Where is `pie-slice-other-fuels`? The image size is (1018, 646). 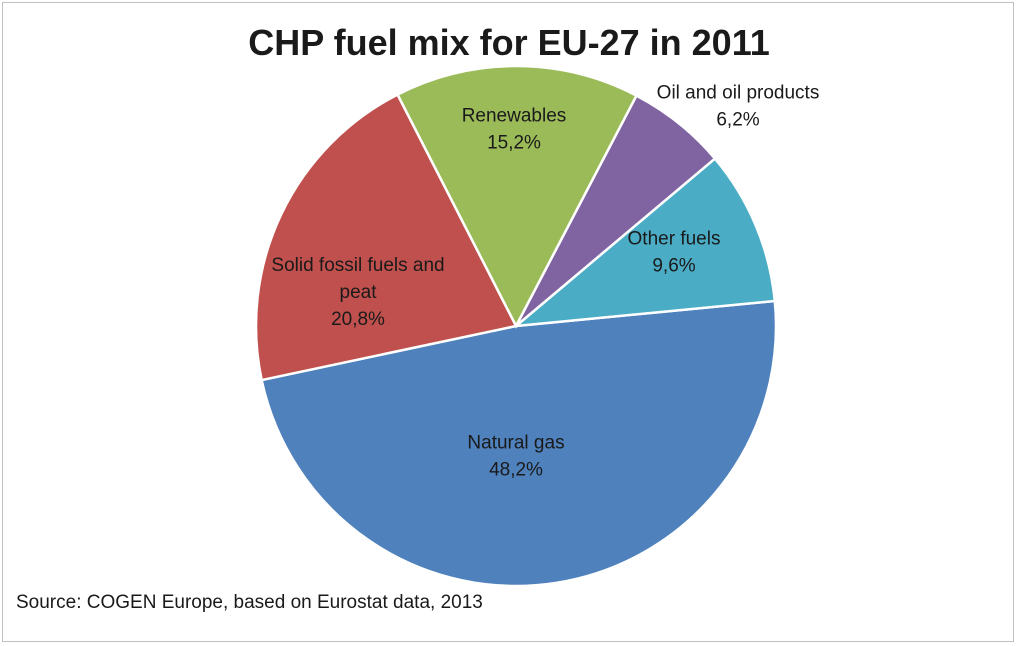
pie-slice-other-fuels is located at coordinates (644, 242).